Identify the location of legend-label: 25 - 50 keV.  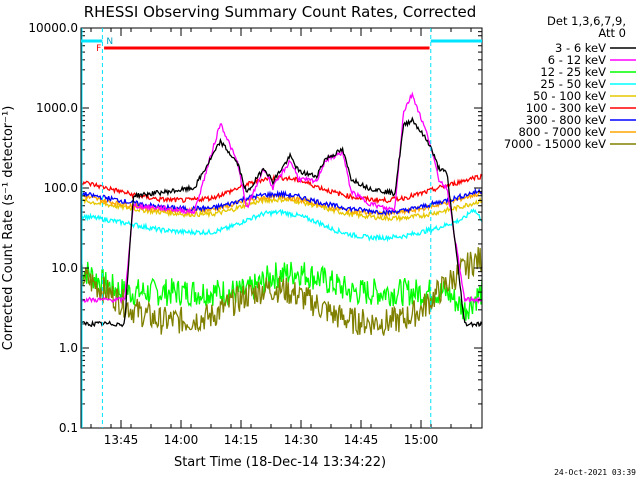
(573, 84).